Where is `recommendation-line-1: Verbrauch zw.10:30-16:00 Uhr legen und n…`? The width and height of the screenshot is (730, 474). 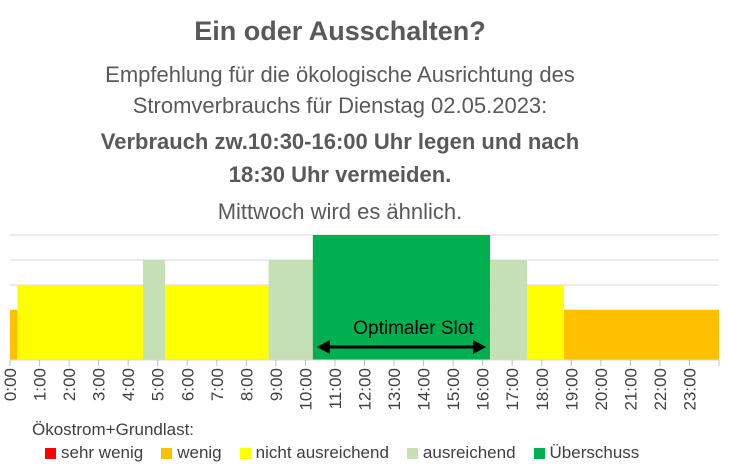
recommendation-line-1: Verbrauch zw.10:30-16:00 Uhr legen und n… is located at coordinates (340, 141).